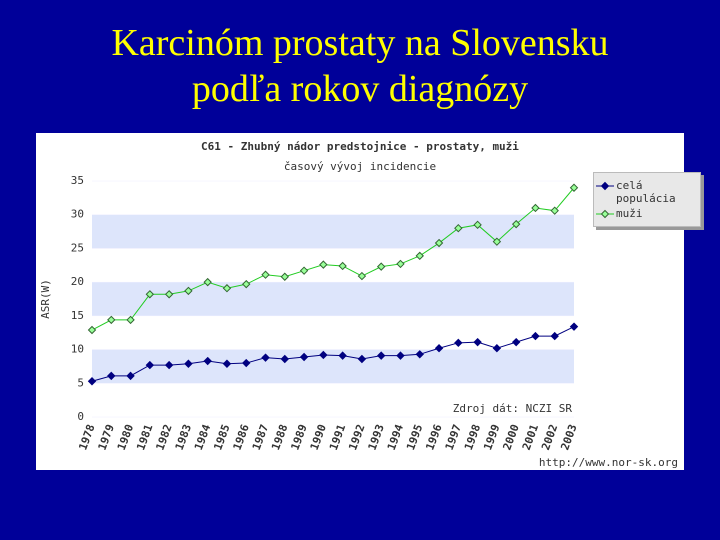 The width and height of the screenshot is (720, 540). What do you see at coordinates (106, 437) in the screenshot?
I see `x-tick-label: 1979` at bounding box center [106, 437].